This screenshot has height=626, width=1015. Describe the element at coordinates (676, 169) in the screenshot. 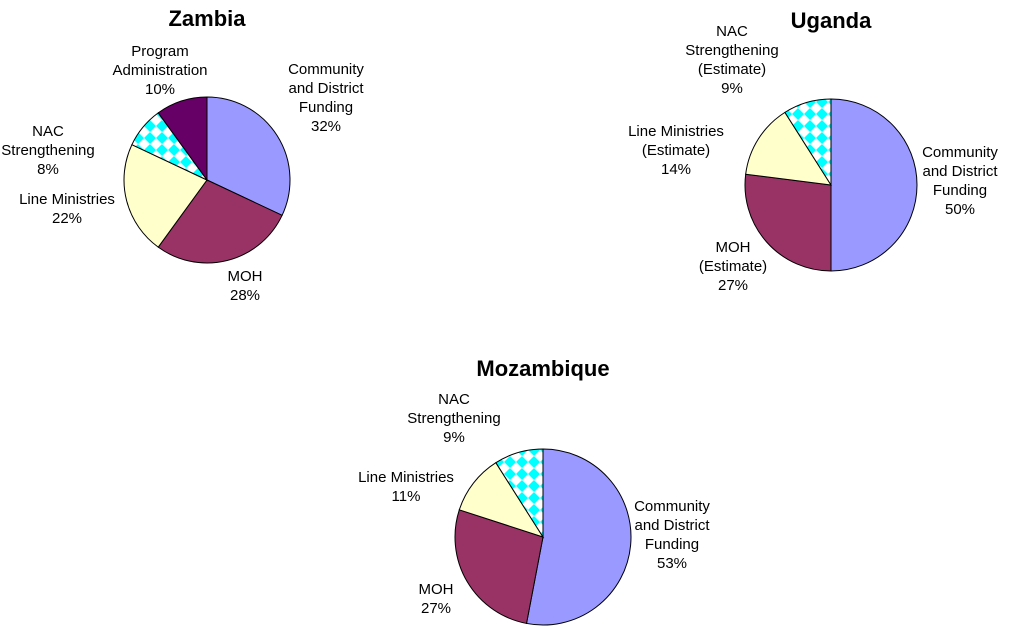

I see `value-label: 14%` at that location.